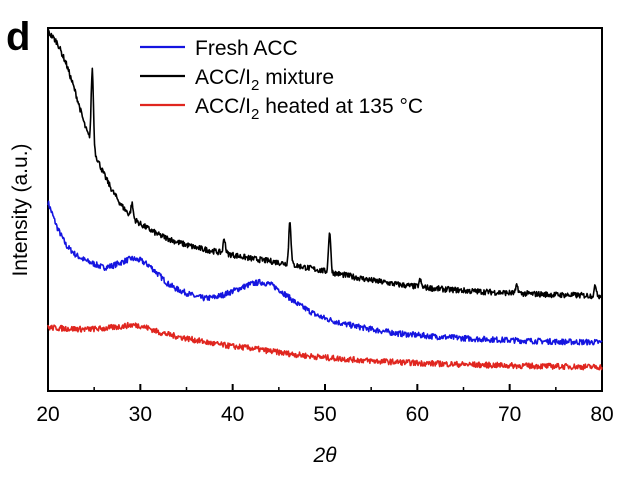  What do you see at coordinates (309, 109) in the screenshot?
I see `legend-label-2: ACC/I2 heated at 135 °C` at bounding box center [309, 109].